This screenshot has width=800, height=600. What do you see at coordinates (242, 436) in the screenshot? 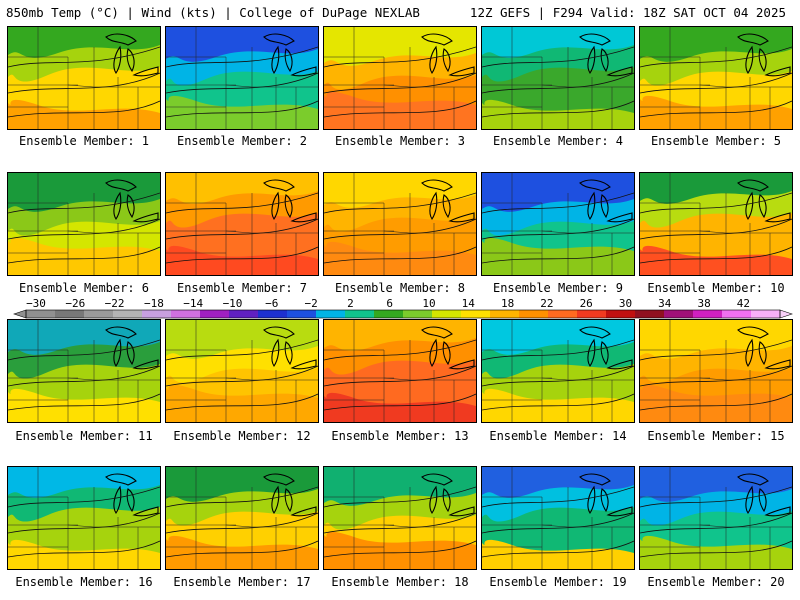
I see `ensemble-member-label: Ensemble Member: 12` at bounding box center [242, 436].